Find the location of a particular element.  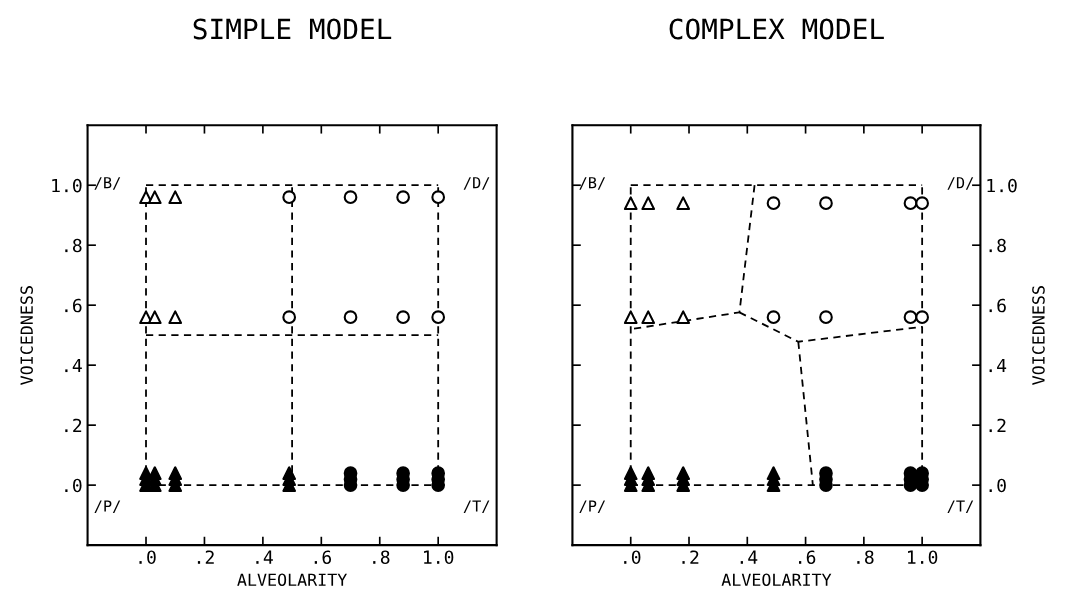

y-tick-label: .4 is located at coordinates (73, 365).